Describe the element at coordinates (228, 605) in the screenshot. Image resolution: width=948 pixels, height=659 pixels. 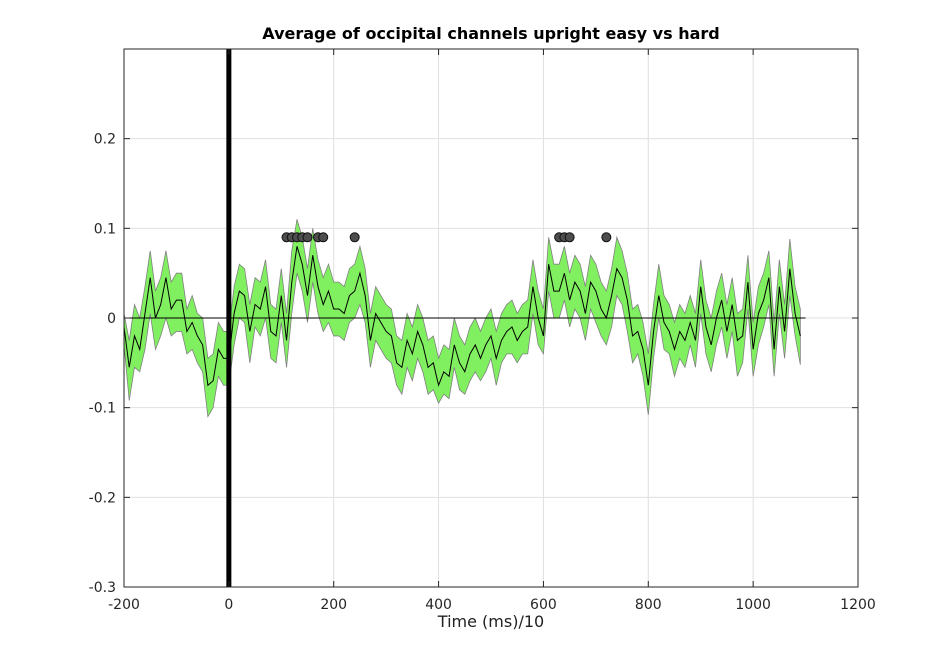
I see `x-tick-label: 0` at that location.